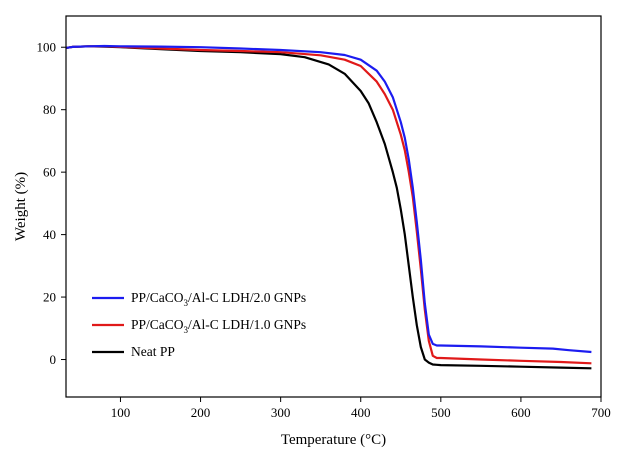  I want to click on x-tick-label: 700, so click(601, 412).